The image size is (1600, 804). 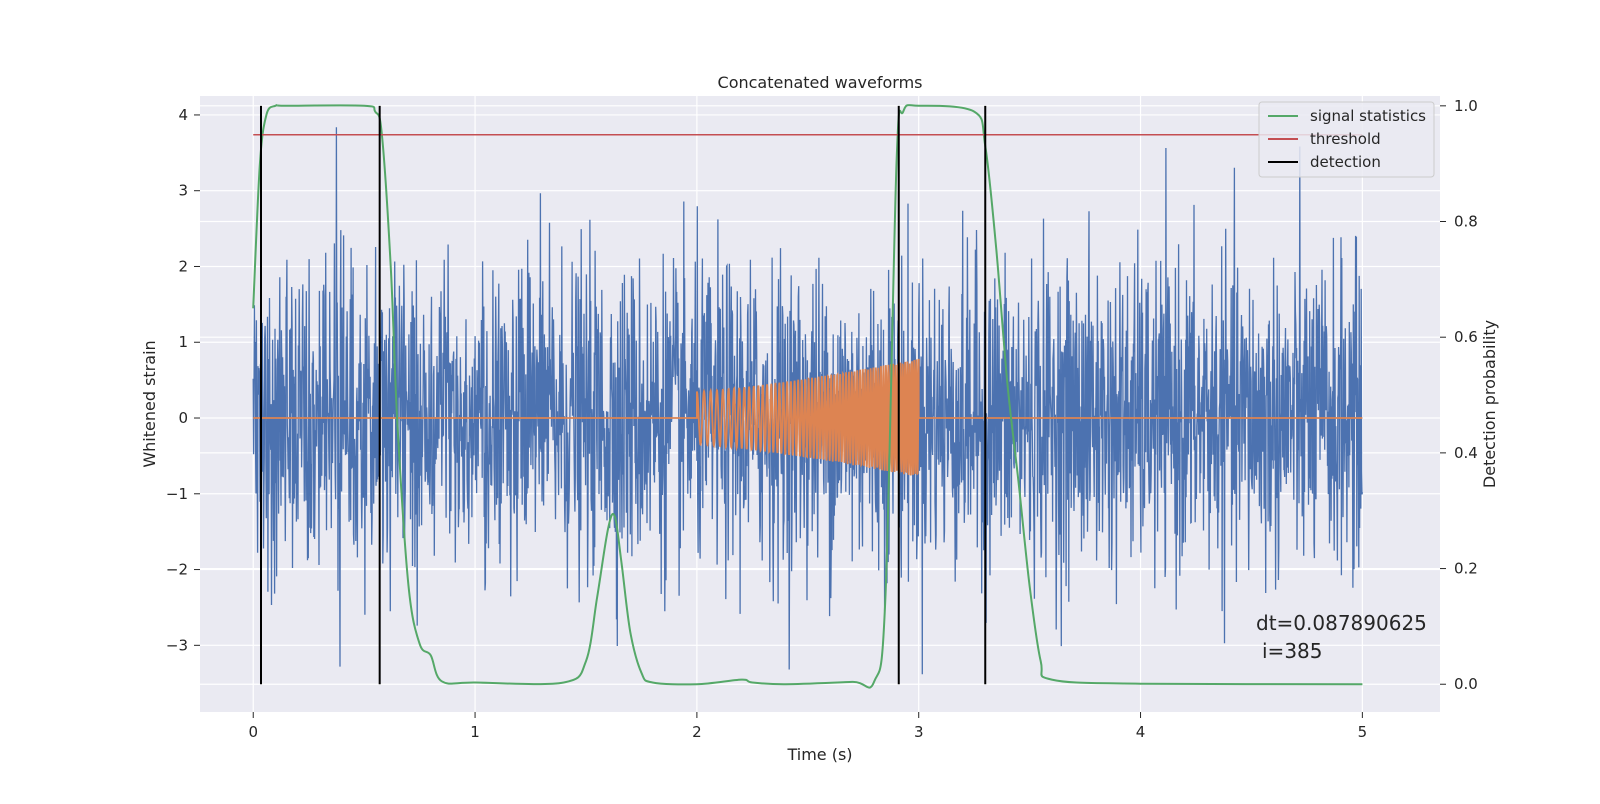 What do you see at coordinates (1292, 651) in the screenshot?
I see `annotation-i: i=385` at bounding box center [1292, 651].